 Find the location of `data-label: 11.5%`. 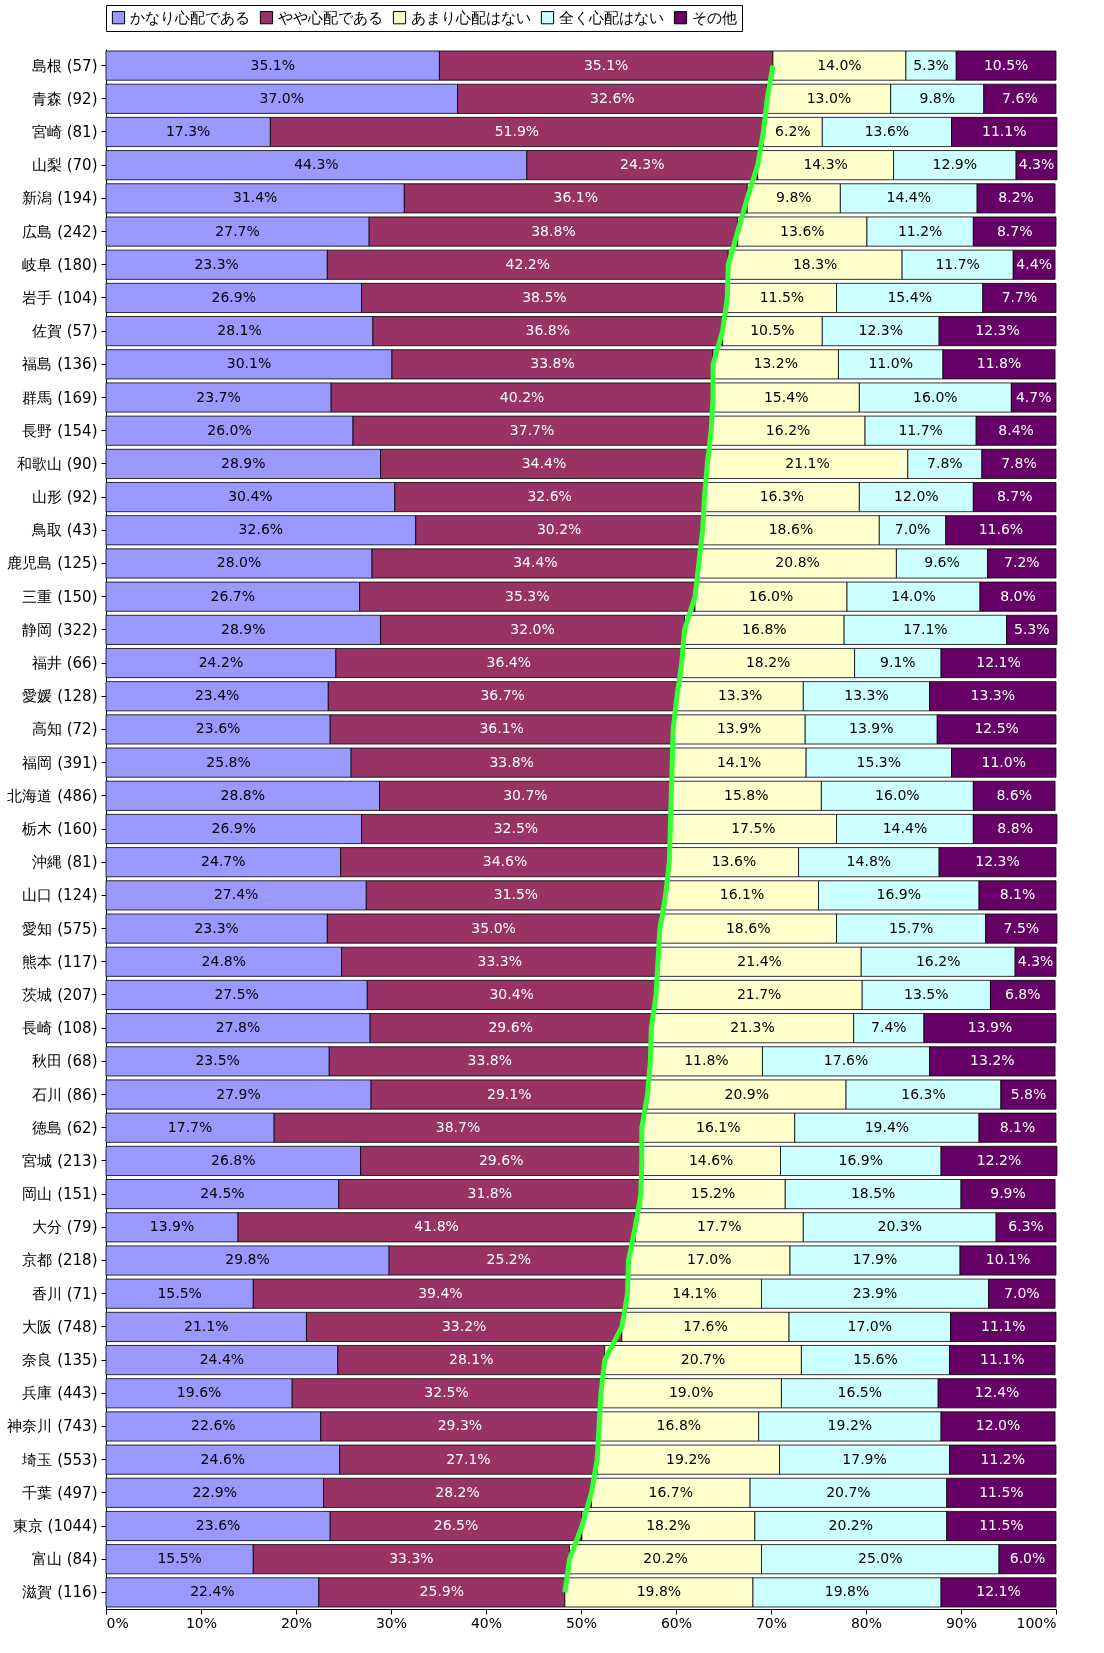

data-label: 11.5% is located at coordinates (782, 296).